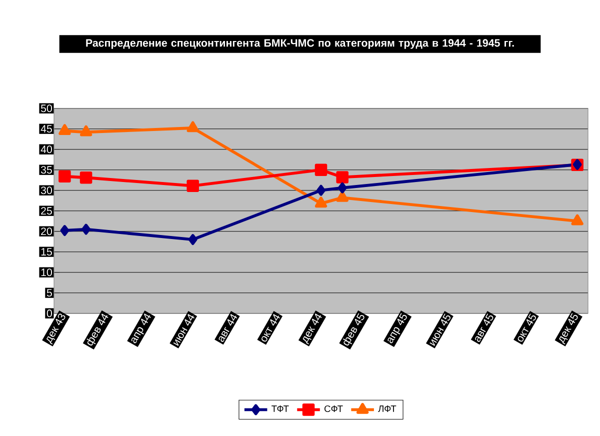 Image resolution: width=600 pixels, height=436 pixels. What do you see at coordinates (46, 170) in the screenshot?
I see `y-tick-label: 35` at bounding box center [46, 170].